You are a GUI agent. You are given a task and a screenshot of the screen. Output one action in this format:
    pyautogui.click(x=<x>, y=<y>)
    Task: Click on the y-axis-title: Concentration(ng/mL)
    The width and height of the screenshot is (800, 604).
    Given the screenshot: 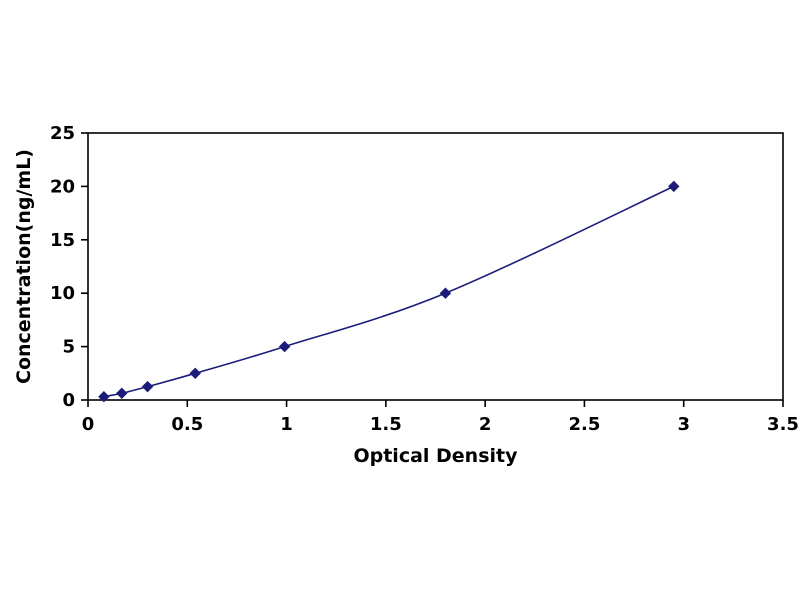 What is the action you would take?
    pyautogui.click(x=24, y=266)
    